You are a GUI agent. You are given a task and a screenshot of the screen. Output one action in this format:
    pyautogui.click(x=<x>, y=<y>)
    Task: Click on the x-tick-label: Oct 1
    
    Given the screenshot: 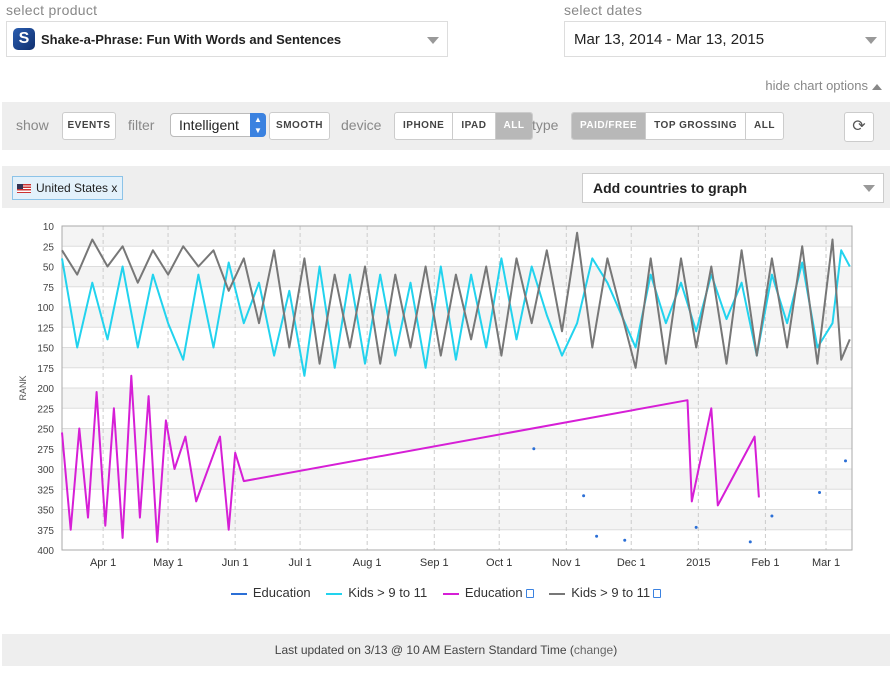 What is the action you would take?
    pyautogui.click(x=499, y=563)
    